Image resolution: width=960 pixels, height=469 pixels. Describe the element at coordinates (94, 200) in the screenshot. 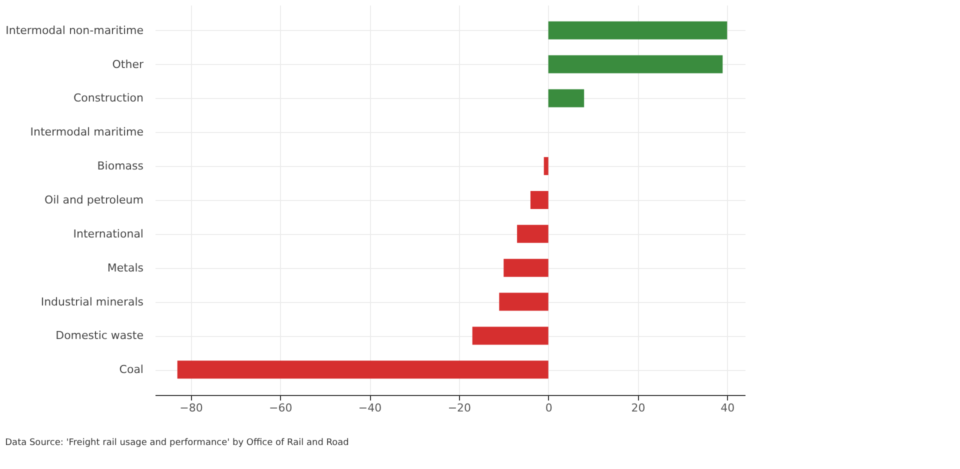

I see `y-tick-label: Oil and petroleum` at that location.